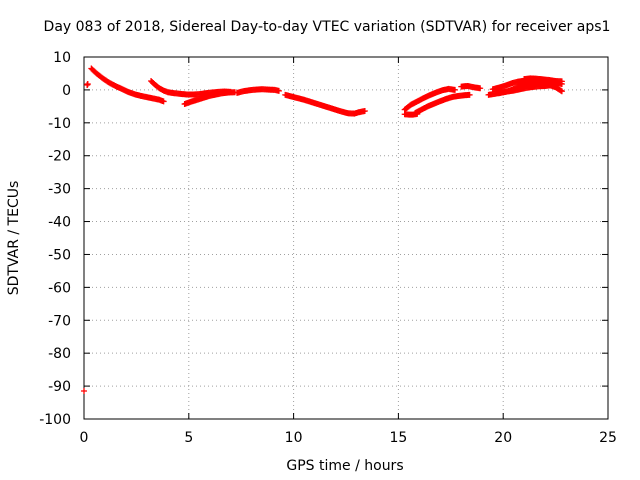  I want to click on x-tick-label: 20, so click(503, 438).